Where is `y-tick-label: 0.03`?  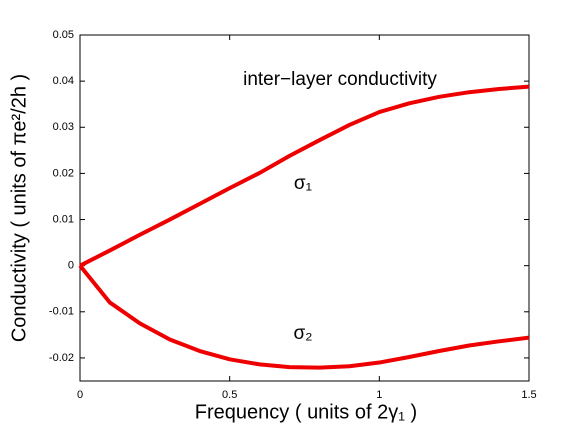
y-tick-label: 0.03 is located at coordinates (63, 127).